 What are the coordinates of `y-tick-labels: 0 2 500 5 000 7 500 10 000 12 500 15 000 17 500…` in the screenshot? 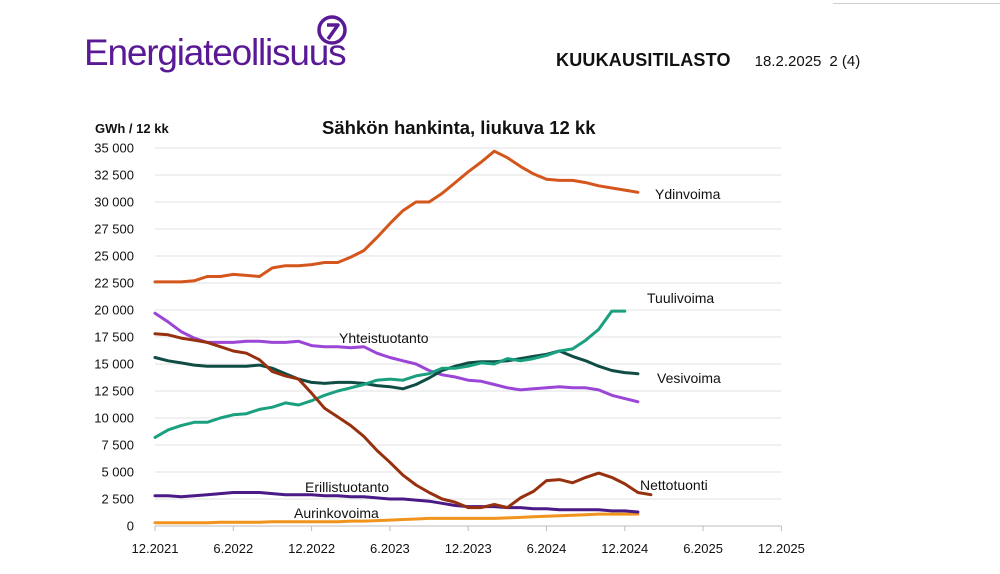 It's located at (114, 337).